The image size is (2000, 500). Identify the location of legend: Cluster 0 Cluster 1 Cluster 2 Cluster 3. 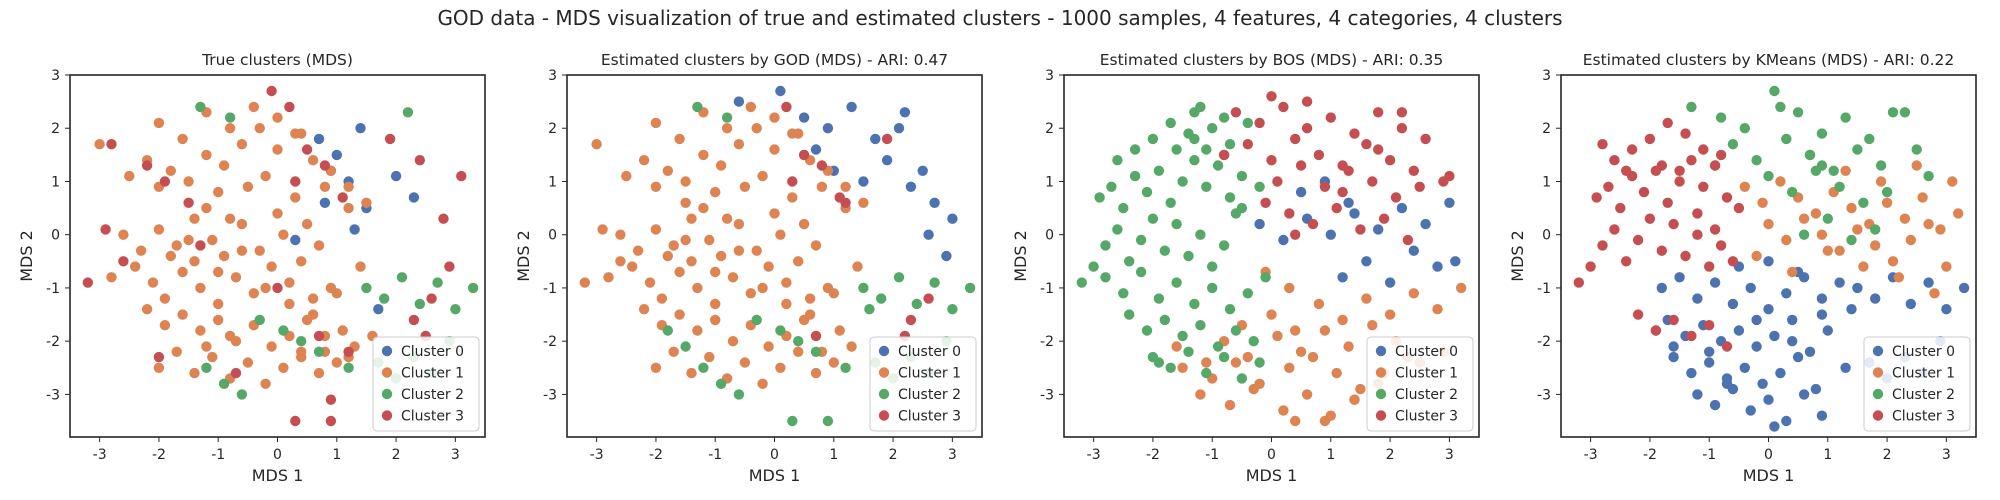
(1917, 384).